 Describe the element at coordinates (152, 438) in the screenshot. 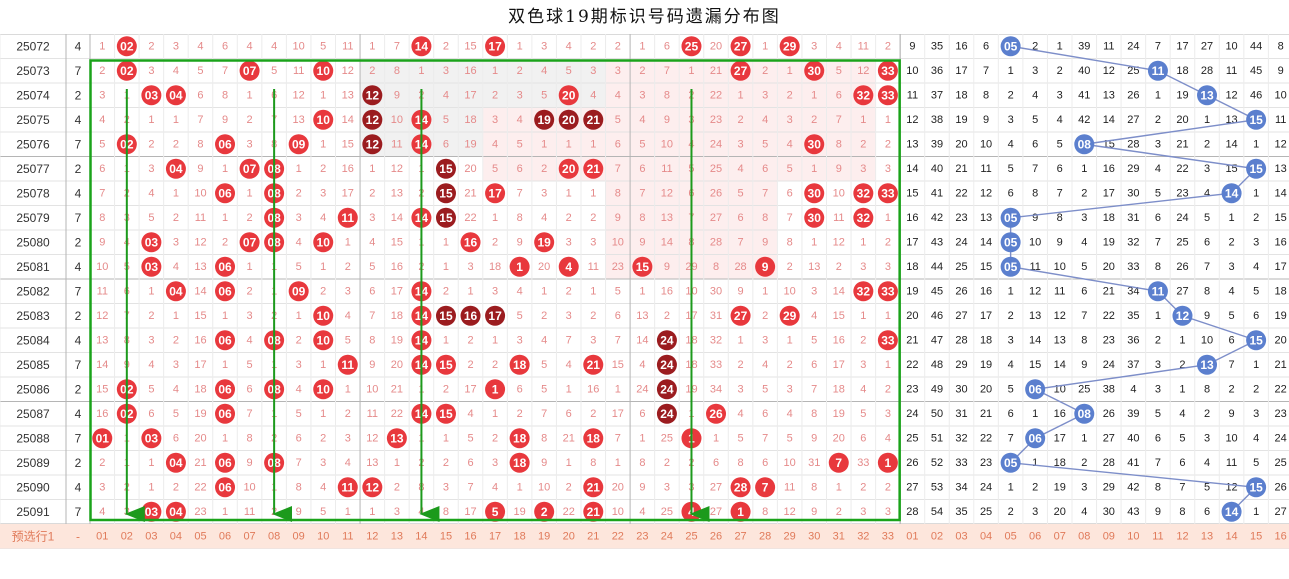

I see `red-ball-number: 03` at that location.